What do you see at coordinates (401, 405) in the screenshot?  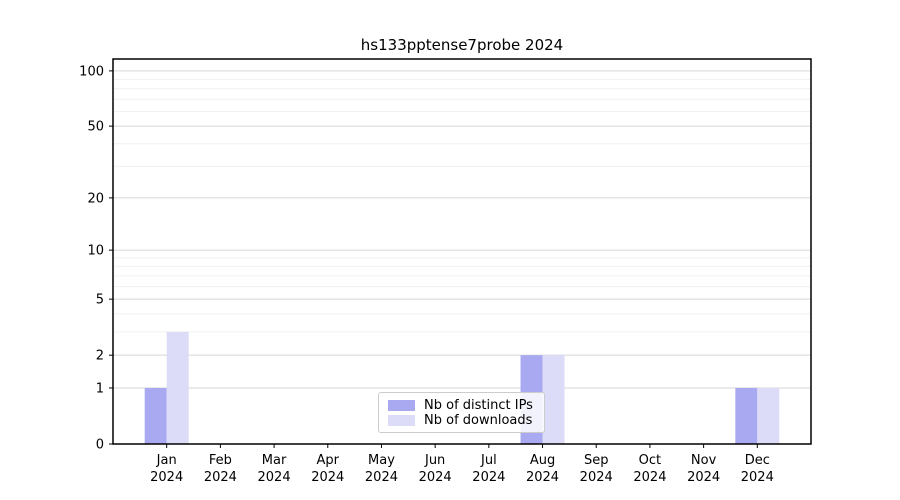 I see `legend-swatch-distinct-ips` at bounding box center [401, 405].